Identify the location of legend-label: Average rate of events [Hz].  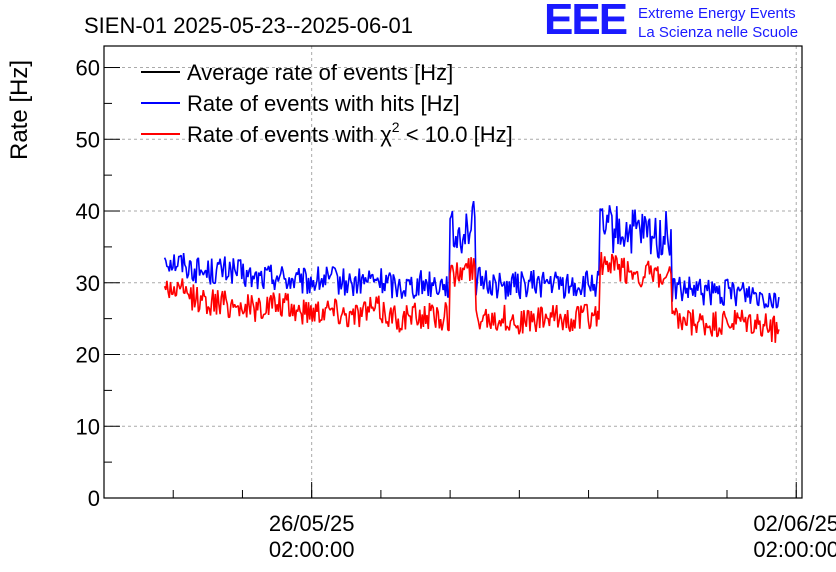
(320, 72).